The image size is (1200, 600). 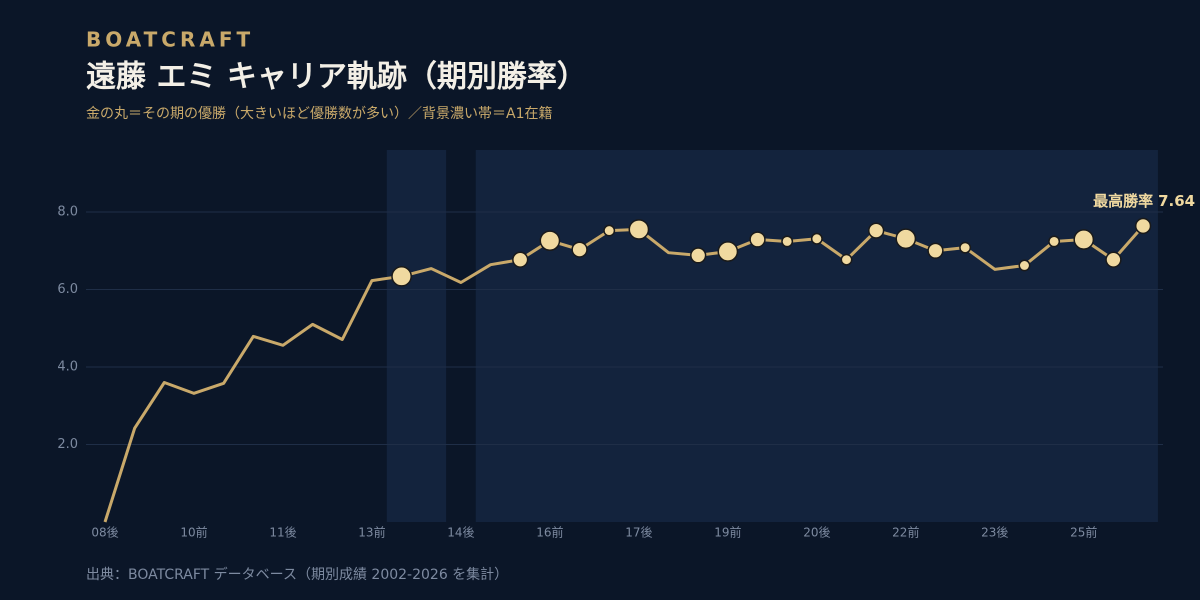 I want to click on x-tick-label: 16前, so click(x=549, y=532).